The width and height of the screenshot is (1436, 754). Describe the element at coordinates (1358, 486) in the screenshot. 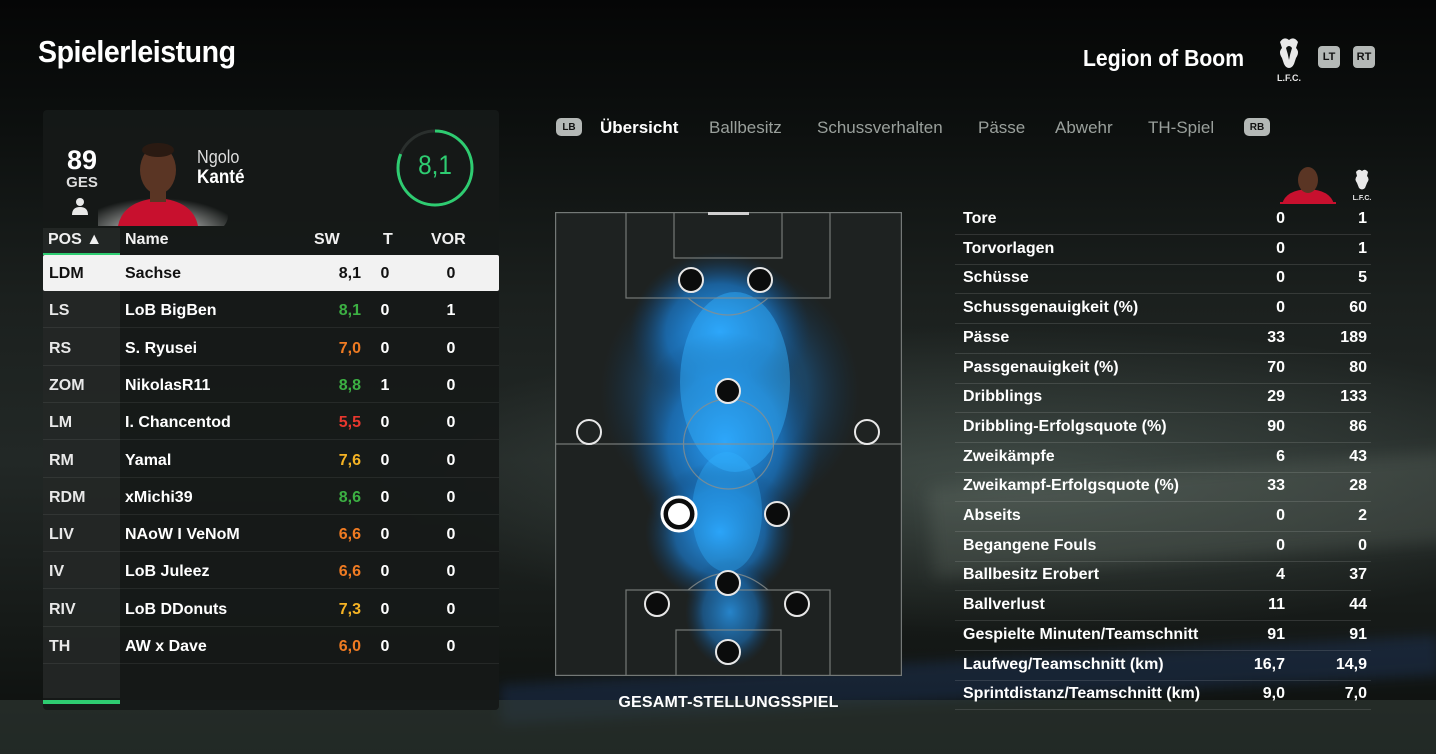

I see `stat-team-value: 28` at that location.